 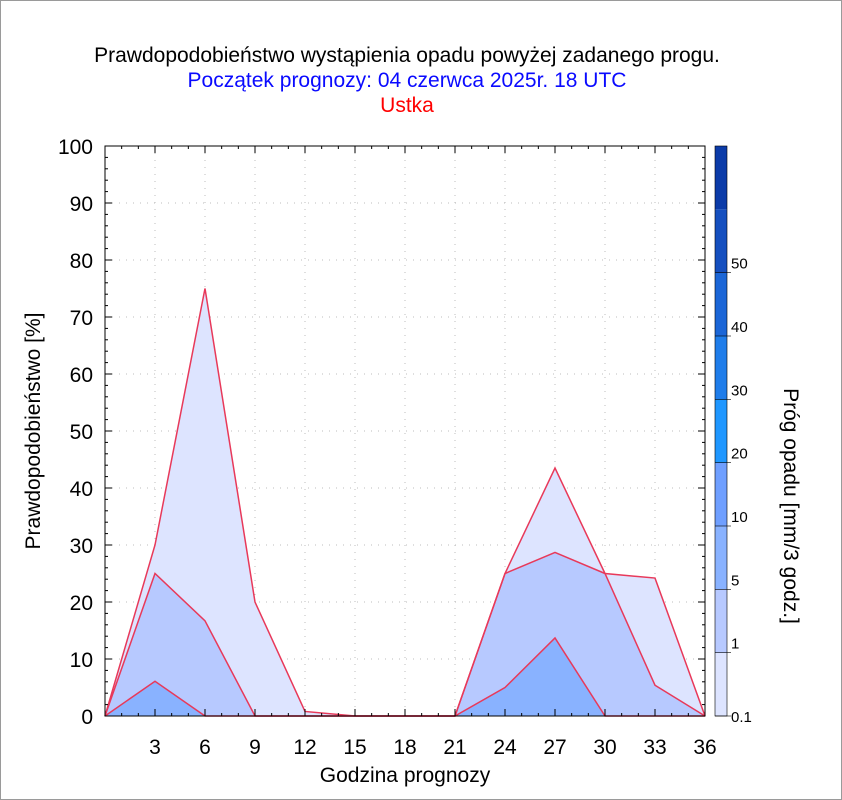 What do you see at coordinates (654, 747) in the screenshot?
I see `x-tick-label: 33` at bounding box center [654, 747].